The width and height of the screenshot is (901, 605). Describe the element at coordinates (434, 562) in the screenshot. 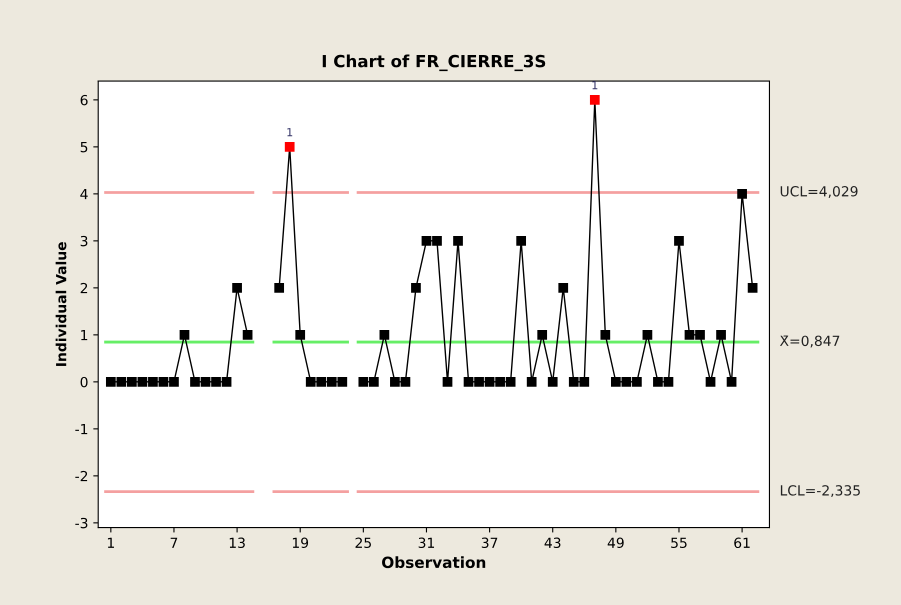

I see `x-axis-title: Observation` at that location.